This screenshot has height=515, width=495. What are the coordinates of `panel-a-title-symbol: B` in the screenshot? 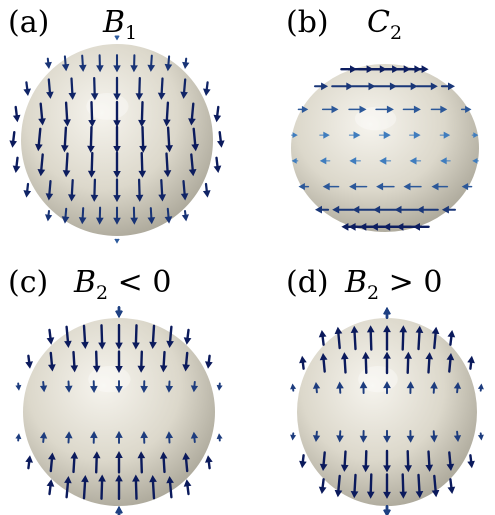 It's located at (114, 22).